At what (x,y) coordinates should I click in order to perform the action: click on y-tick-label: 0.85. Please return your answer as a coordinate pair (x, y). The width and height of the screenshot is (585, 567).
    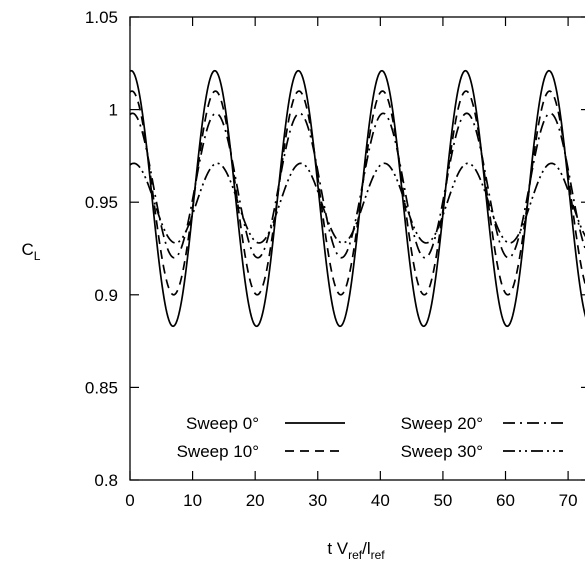
    Looking at the image, I should click on (101, 387).